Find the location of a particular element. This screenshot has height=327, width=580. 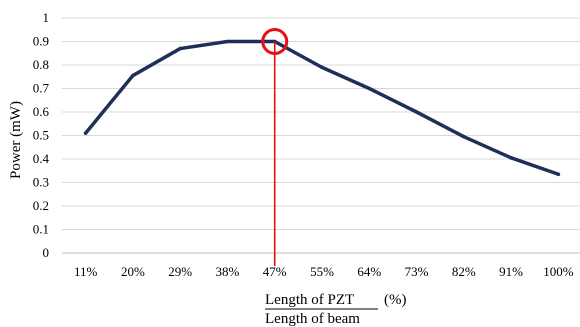

y-tick-label-3: 0.3 is located at coordinates (41, 182).